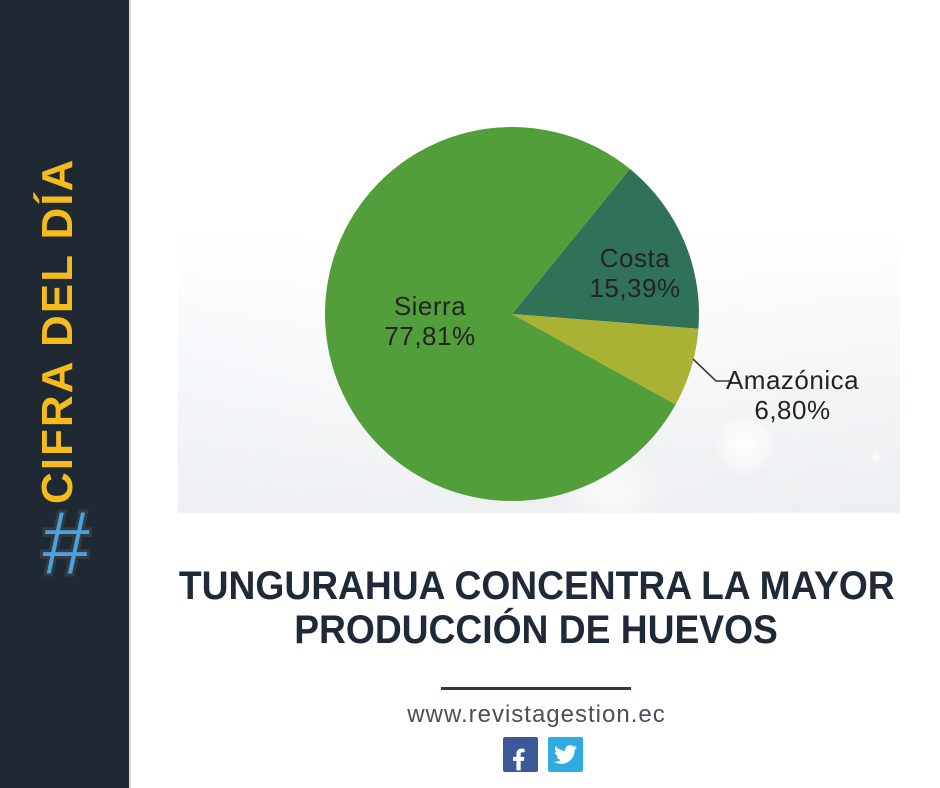  I want to click on pie-label-amazonica: Amazónica 6,80%, so click(792, 395).